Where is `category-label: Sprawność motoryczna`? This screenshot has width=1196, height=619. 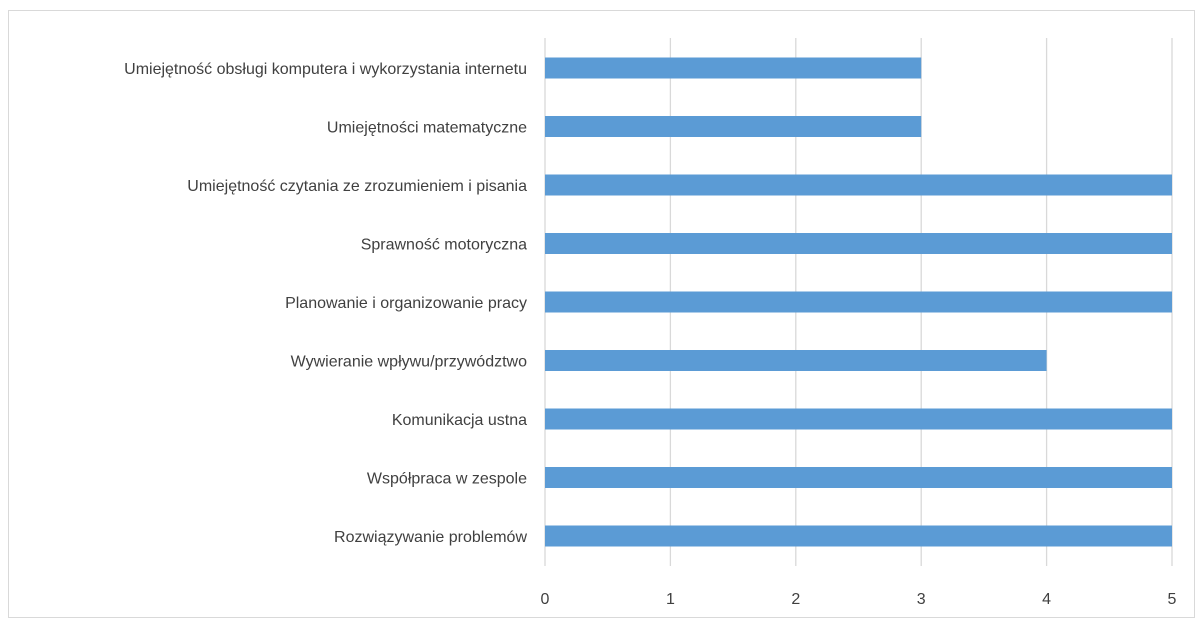 category-label: Sprawność motoryczna is located at coordinates (444, 245).